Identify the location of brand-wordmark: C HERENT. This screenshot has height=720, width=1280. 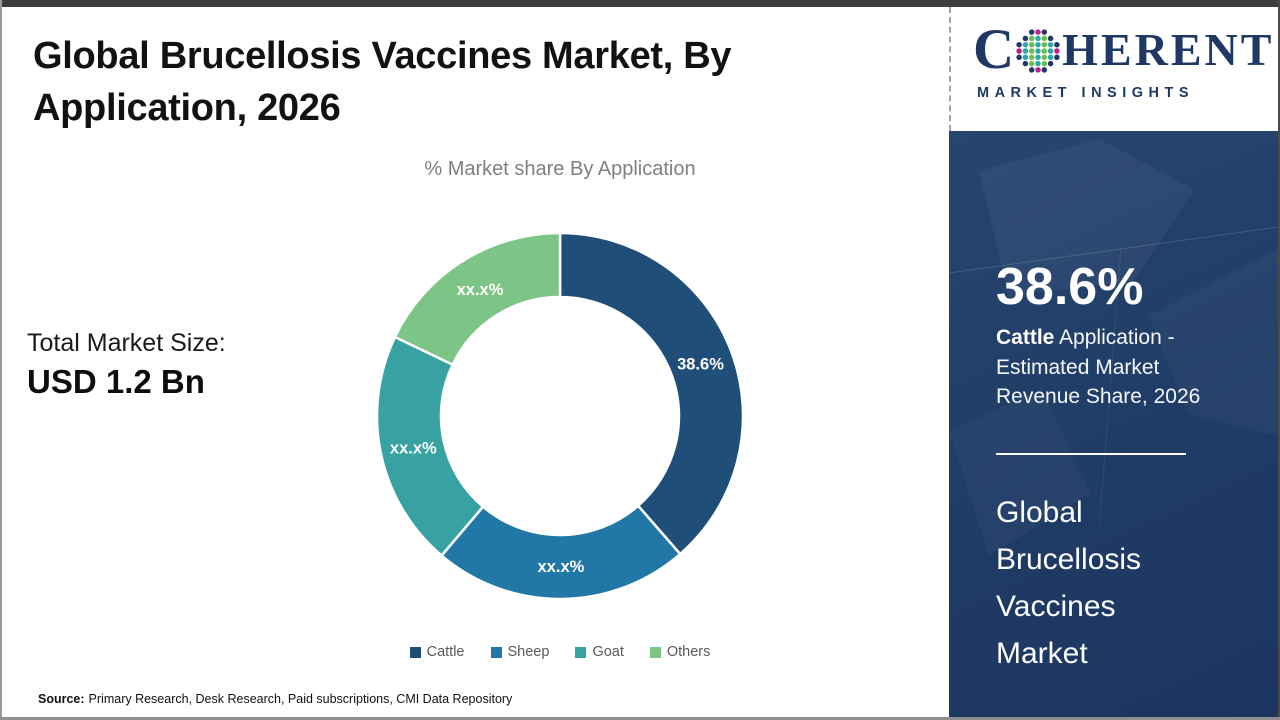
(1124, 49).